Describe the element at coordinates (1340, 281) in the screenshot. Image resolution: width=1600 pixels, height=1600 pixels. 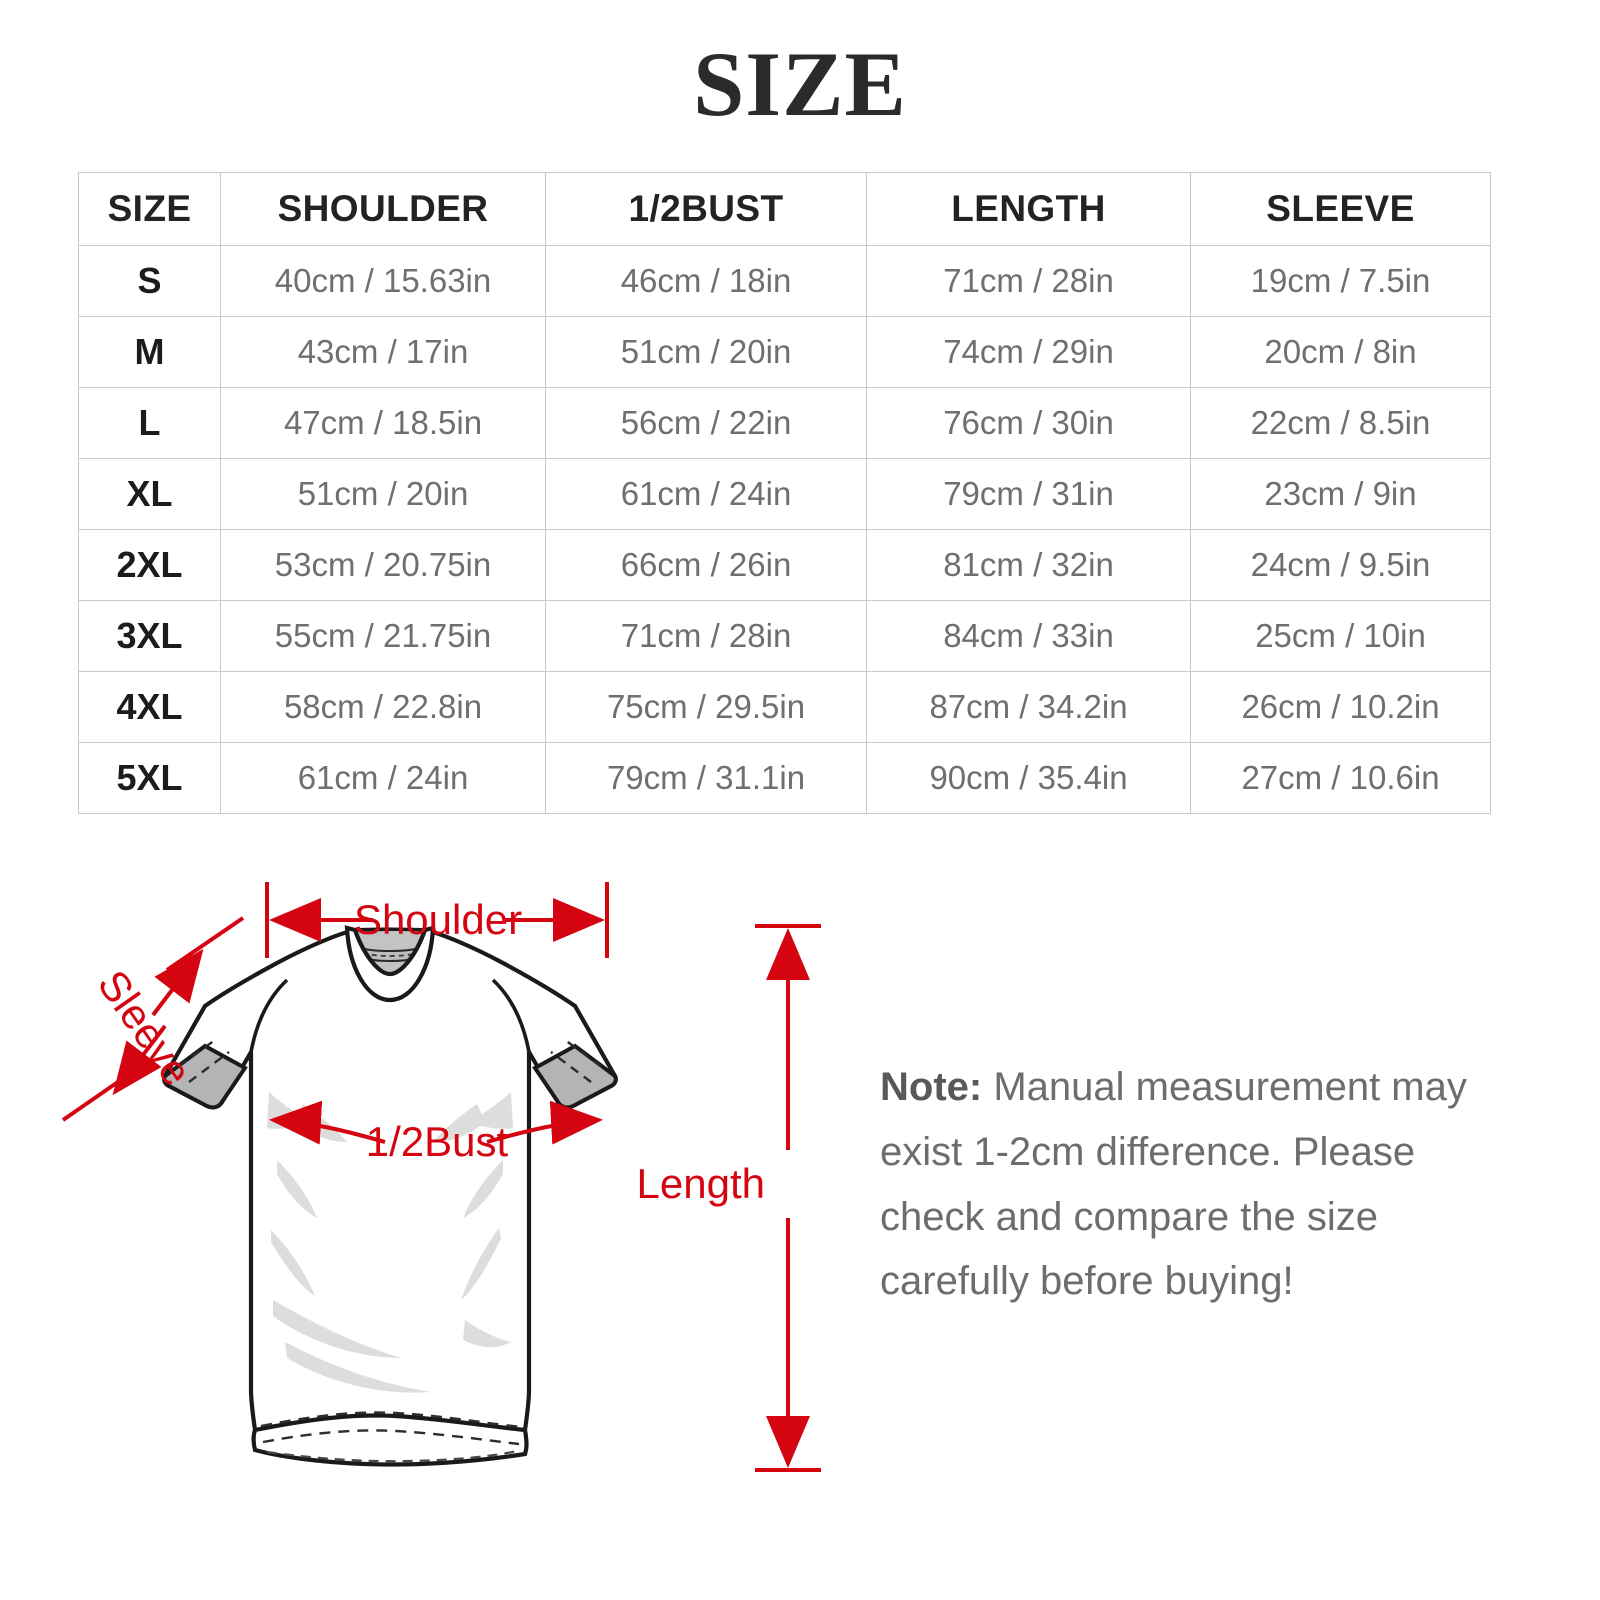
I see `cell-sleeve: 19cm / 7.5in` at that location.